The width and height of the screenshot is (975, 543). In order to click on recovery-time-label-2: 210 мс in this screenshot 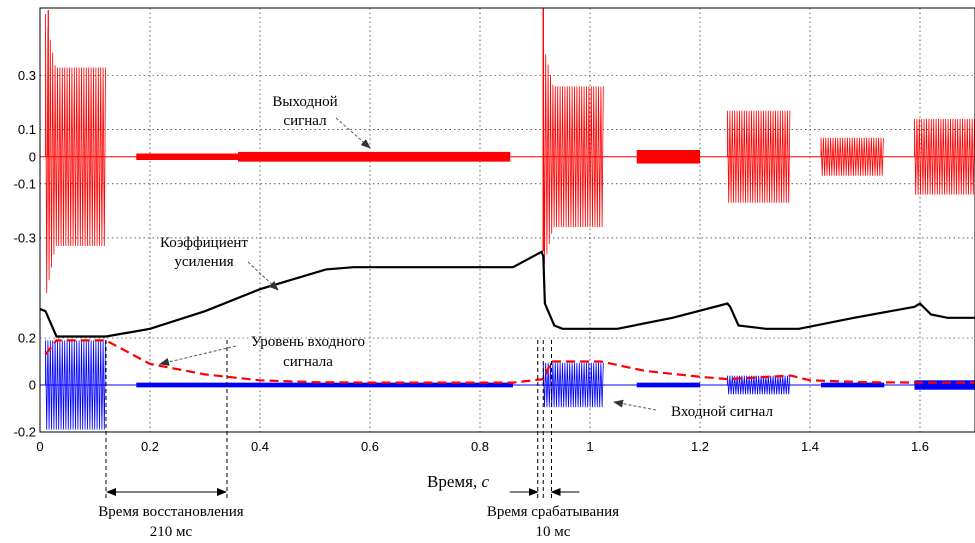, I will do `click(171, 532)`.